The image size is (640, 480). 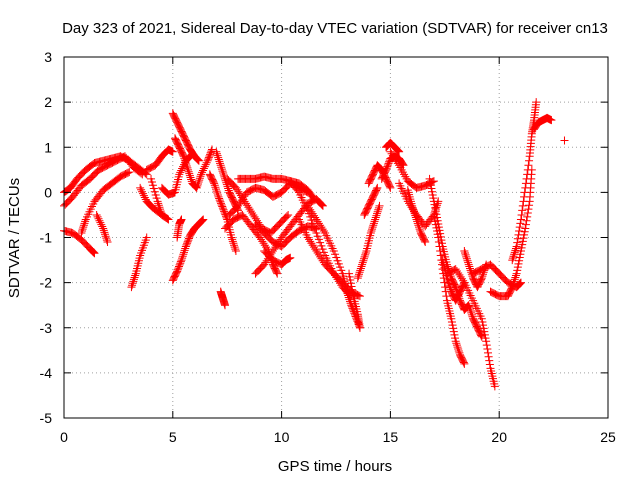 I want to click on series-p, so click(x=223, y=298).